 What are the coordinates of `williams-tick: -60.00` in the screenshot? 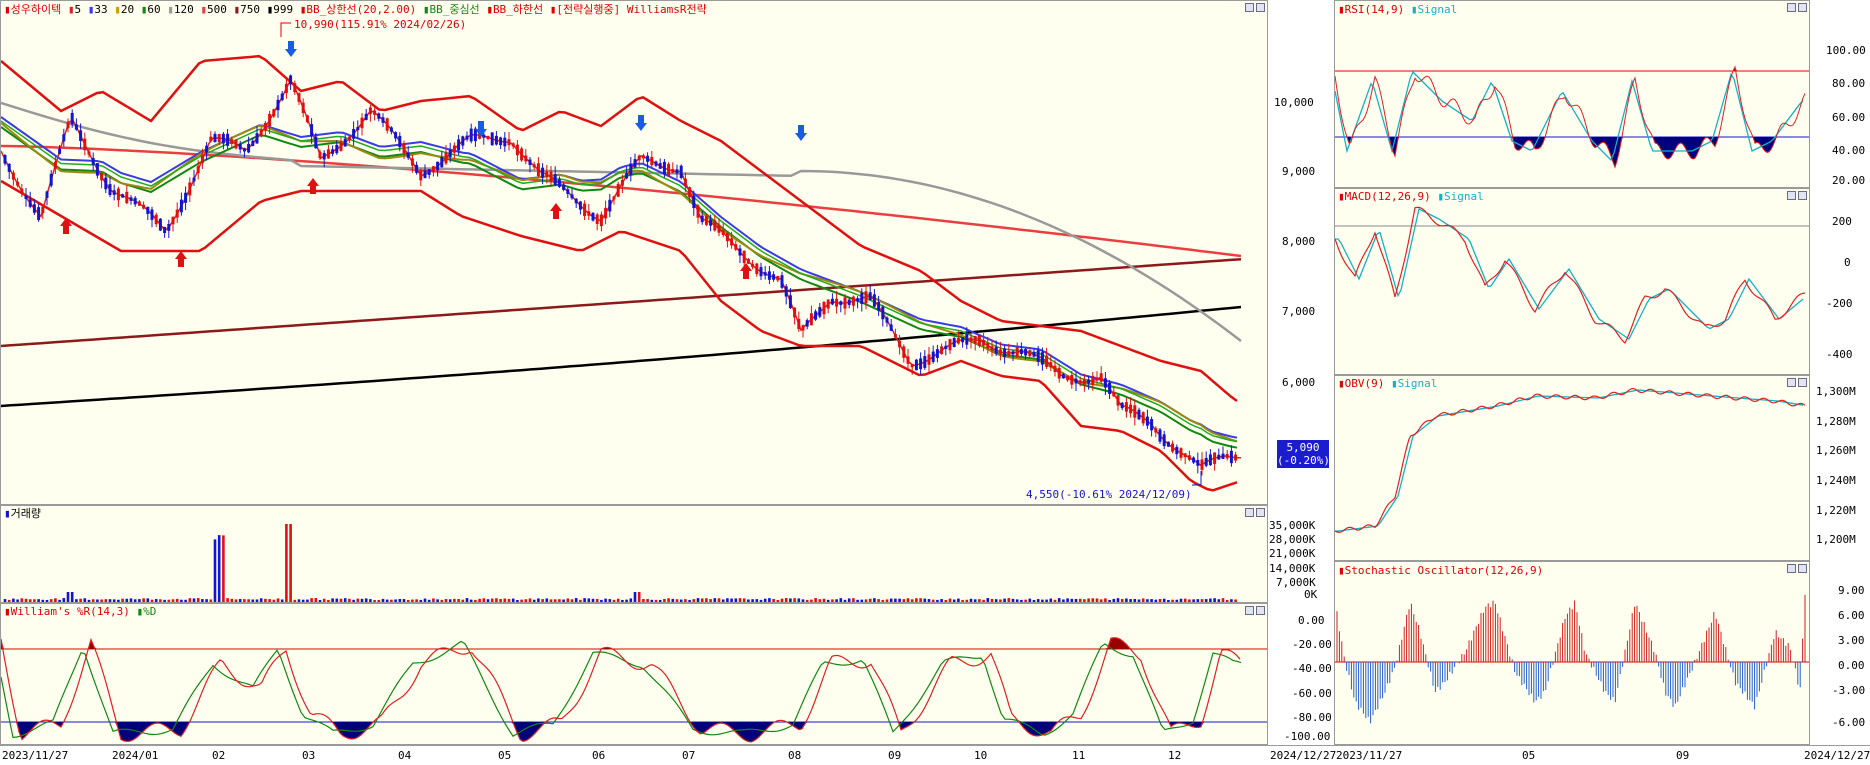 It's located at (1312, 693).